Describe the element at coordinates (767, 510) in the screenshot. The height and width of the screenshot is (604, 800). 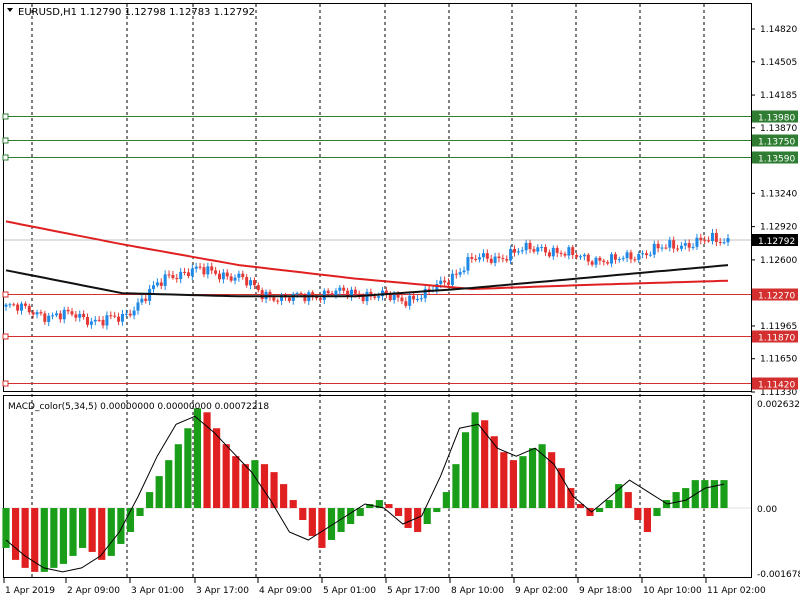
I see `macd-zero-tick: 0.00` at that location.